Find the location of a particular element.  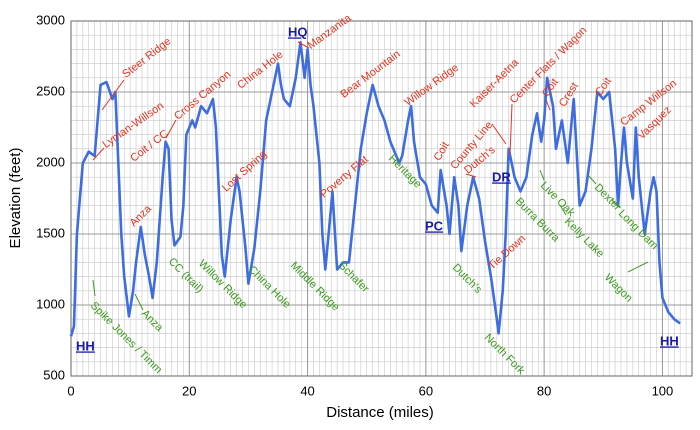

x-tick-label: 20 is located at coordinates (189, 390).